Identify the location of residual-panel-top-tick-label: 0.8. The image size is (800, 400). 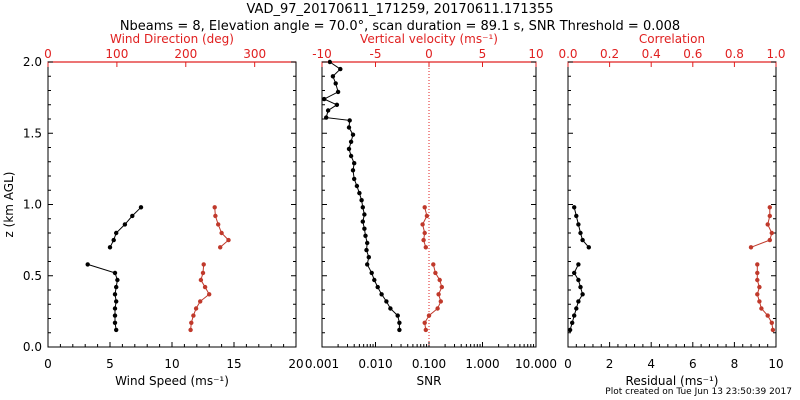
(734, 54).